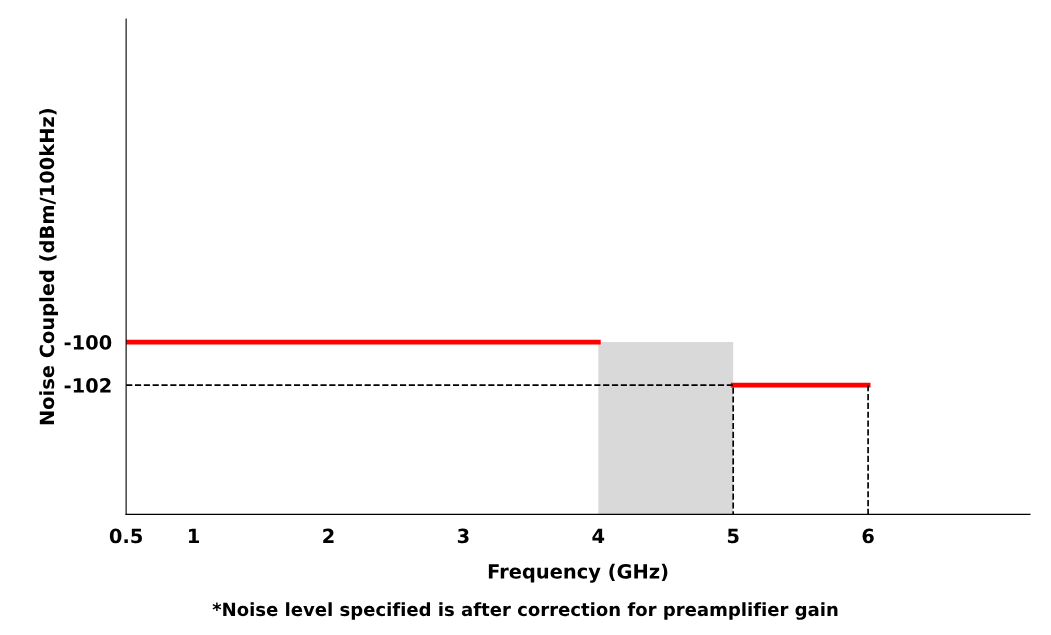  What do you see at coordinates (87, 385) in the screenshot?
I see `y-tick-label: -102` at bounding box center [87, 385].